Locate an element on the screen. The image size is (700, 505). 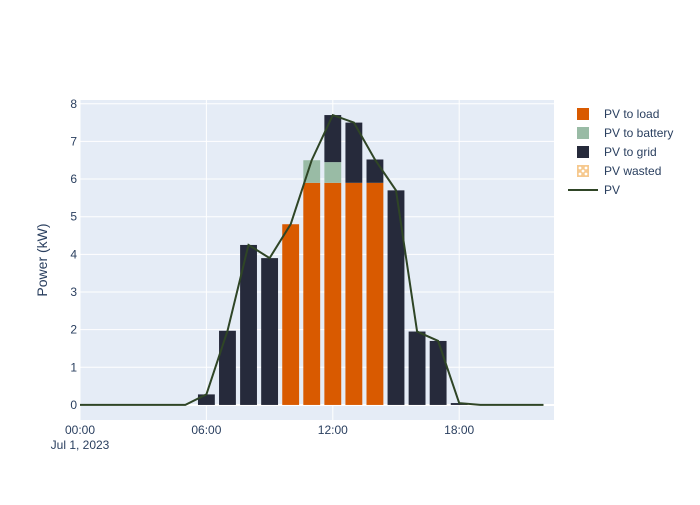
legend-label: PV is located at coordinates (612, 190).